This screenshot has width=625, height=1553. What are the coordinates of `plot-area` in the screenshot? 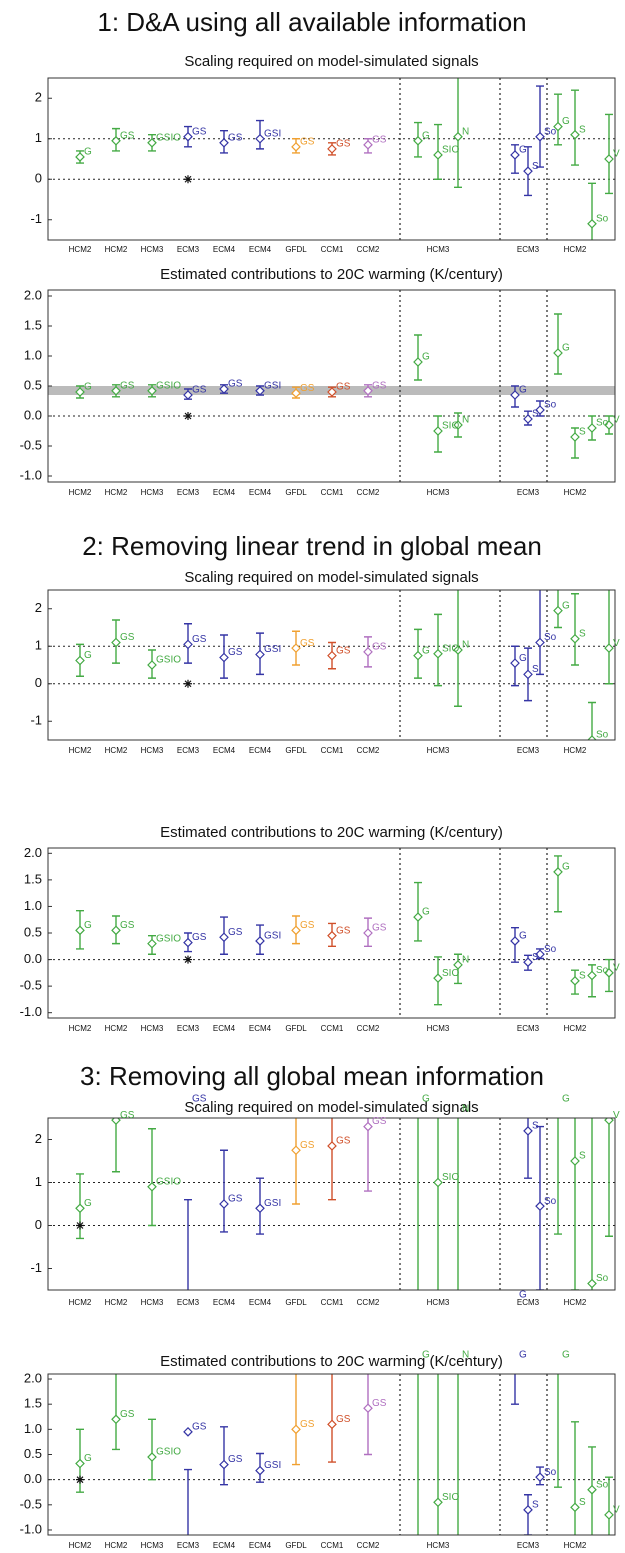 It's located at (331, 1430).